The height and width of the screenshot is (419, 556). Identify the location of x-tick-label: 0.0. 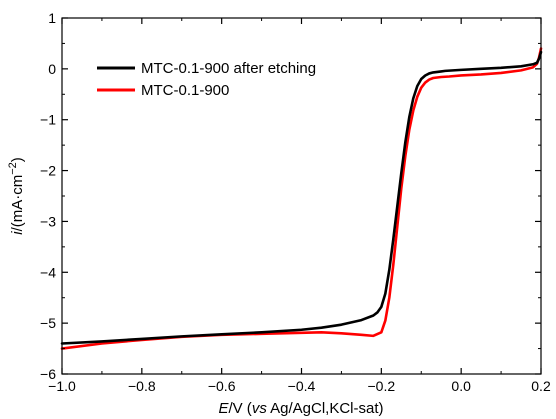
(461, 386).